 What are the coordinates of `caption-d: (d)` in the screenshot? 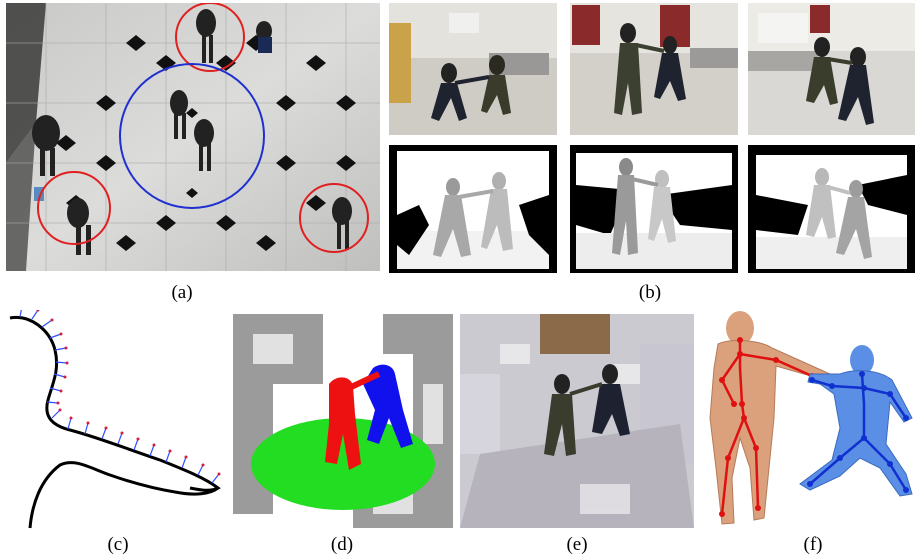 It's located at (342, 544).